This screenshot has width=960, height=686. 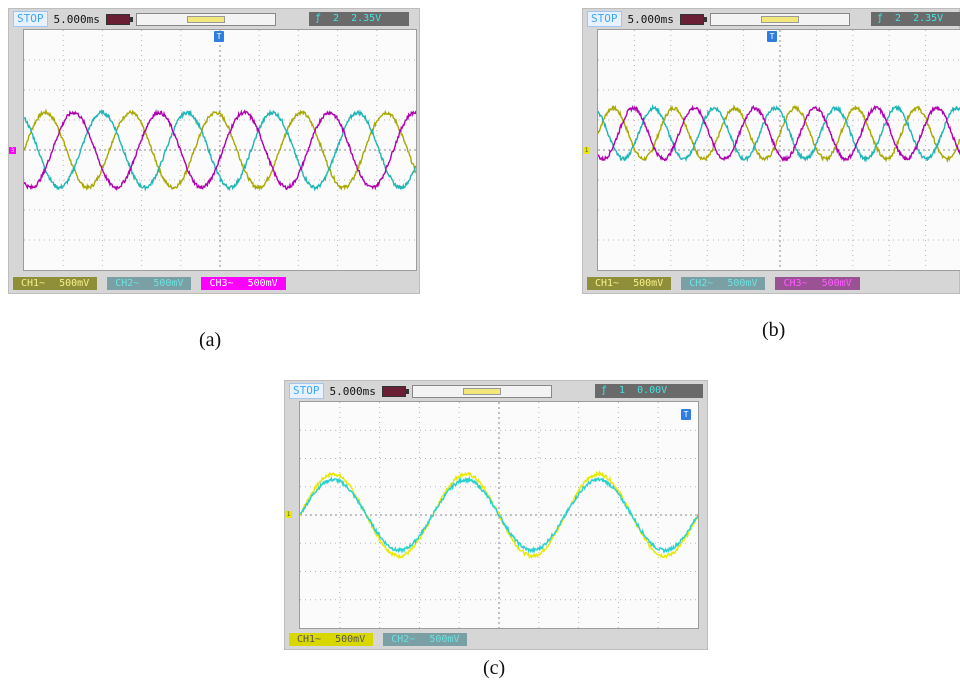 I want to click on trigger-source: 1, so click(x=622, y=390).